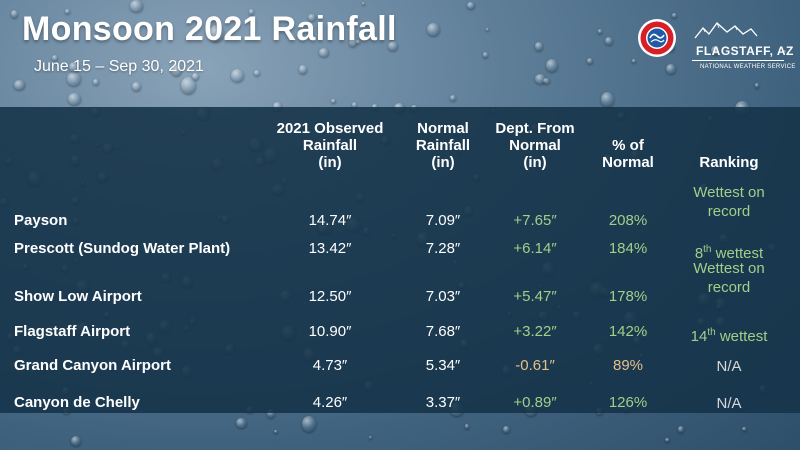 This screenshot has height=450, width=800. I want to click on cell-departure: +6.14″, so click(535, 248).